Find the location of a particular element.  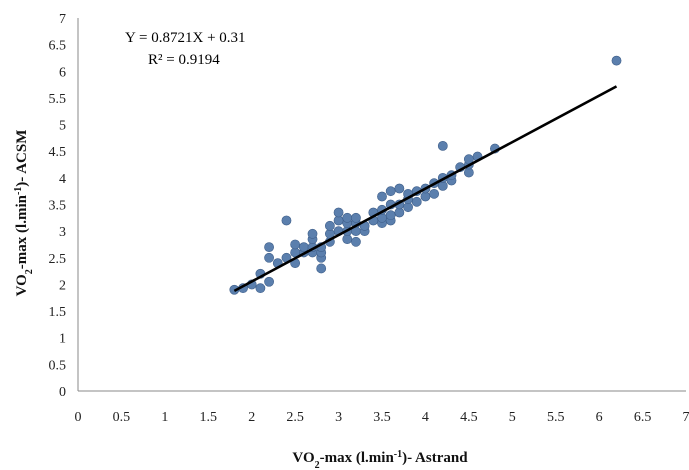

y-tick-label: 3.5 is located at coordinates (58, 206).